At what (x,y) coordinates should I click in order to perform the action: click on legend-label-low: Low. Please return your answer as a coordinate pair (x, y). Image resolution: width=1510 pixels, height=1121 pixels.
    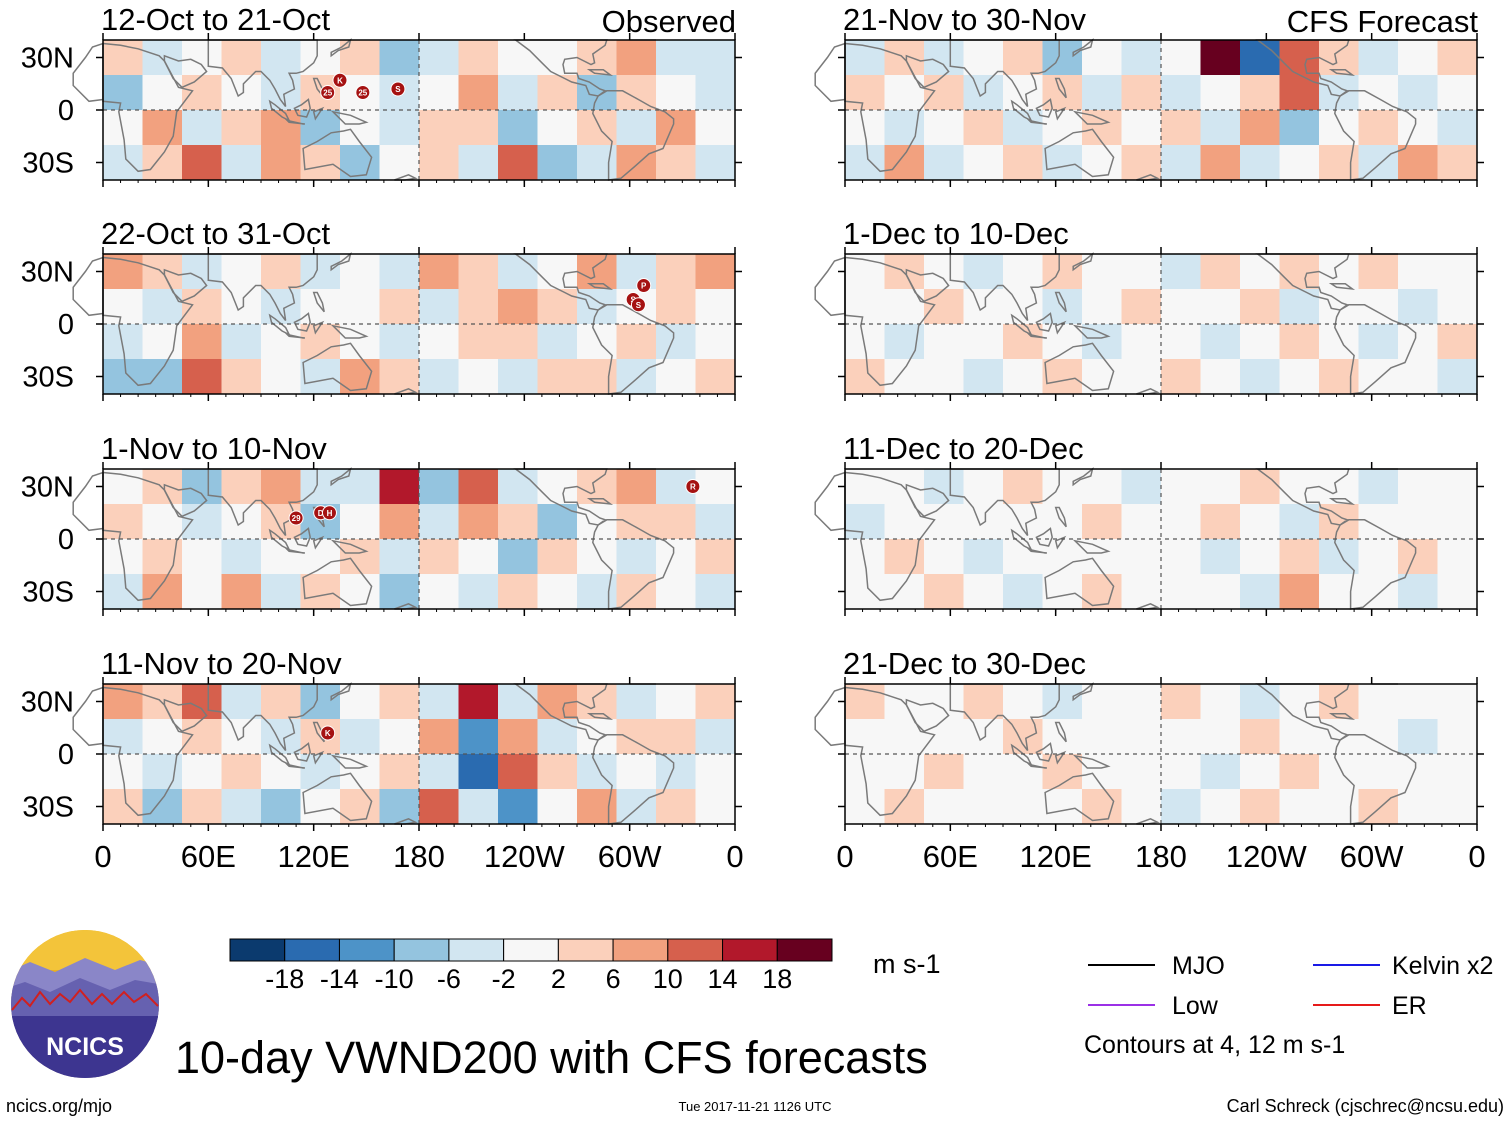
    Looking at the image, I should click on (1195, 1006).